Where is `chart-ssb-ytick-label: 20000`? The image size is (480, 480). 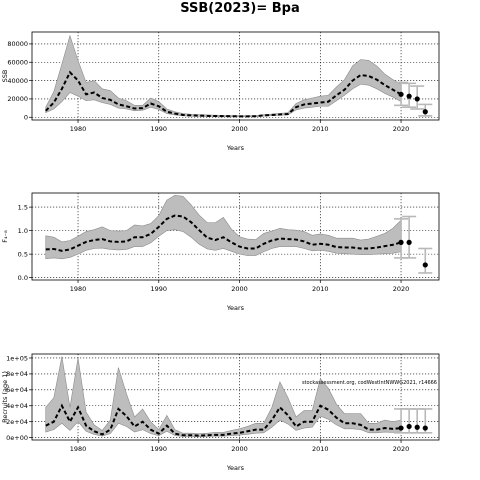
chart-ssb-ytick-label: 20000 is located at coordinates (17, 99).